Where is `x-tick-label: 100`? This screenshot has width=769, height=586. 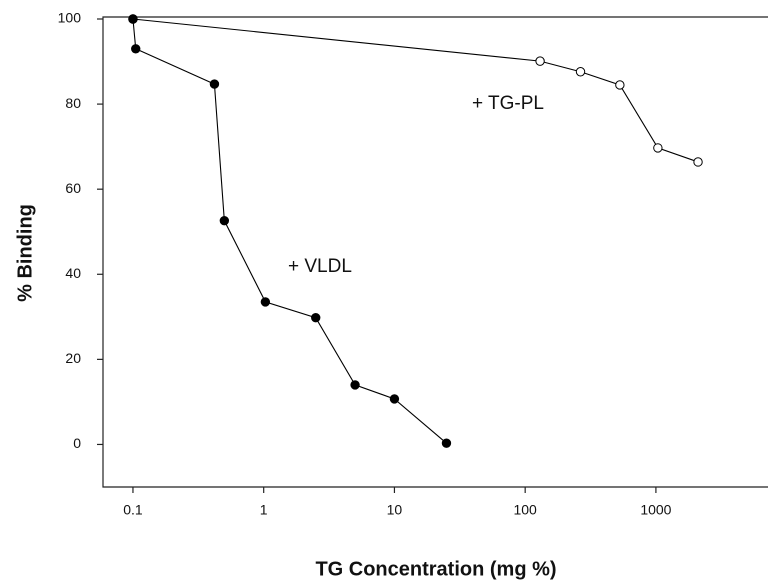 x-tick-label: 100 is located at coordinates (525, 510).